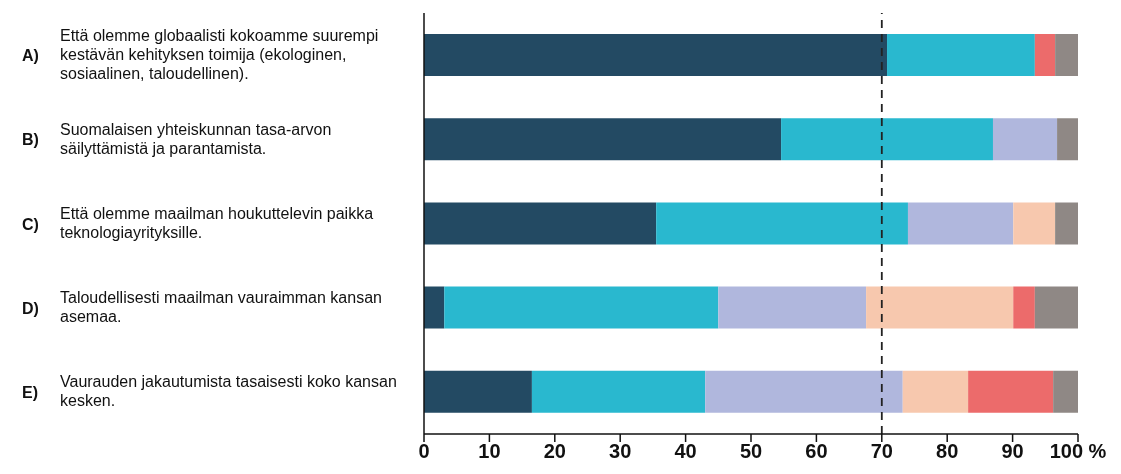 The width and height of the screenshot is (1121, 474). I want to click on text: C), so click(30, 224).